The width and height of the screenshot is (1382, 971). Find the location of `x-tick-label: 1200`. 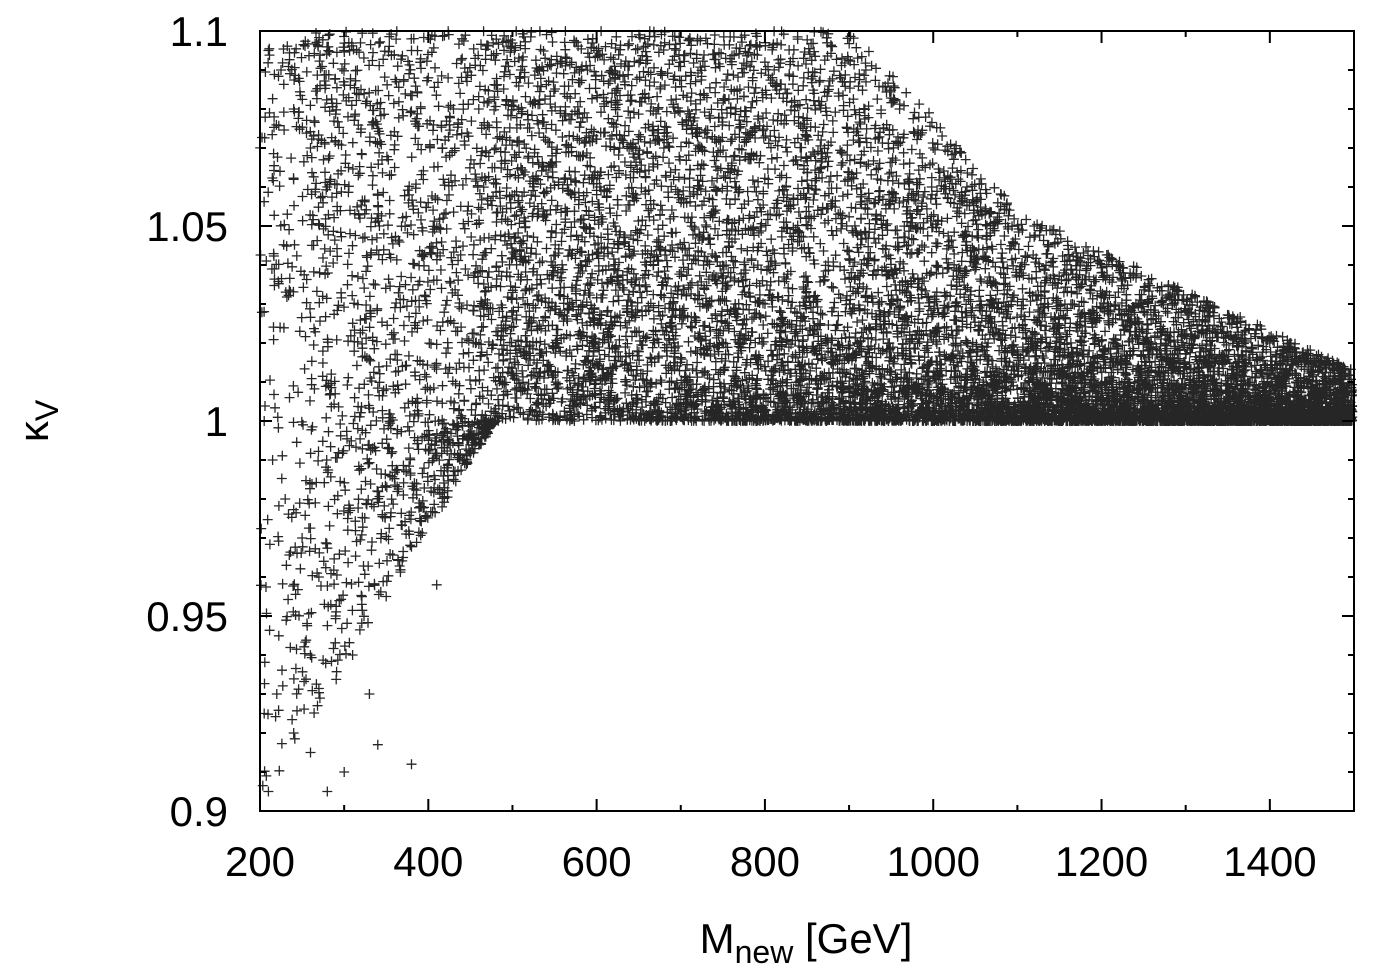

x-tick-label: 1200 is located at coordinates (1101, 861).